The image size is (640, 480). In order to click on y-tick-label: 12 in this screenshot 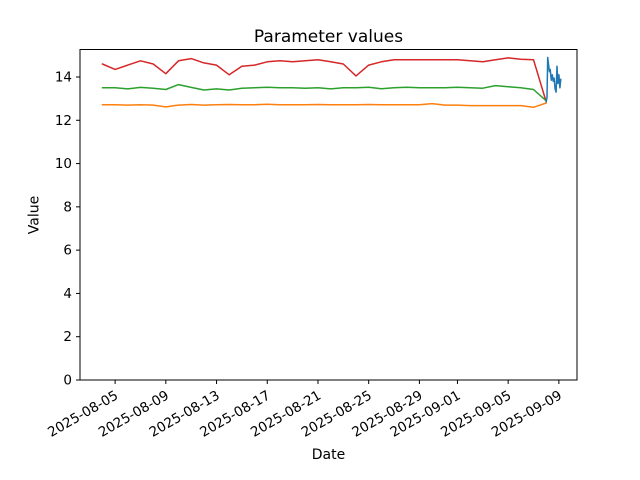, I will do `click(63, 121)`.